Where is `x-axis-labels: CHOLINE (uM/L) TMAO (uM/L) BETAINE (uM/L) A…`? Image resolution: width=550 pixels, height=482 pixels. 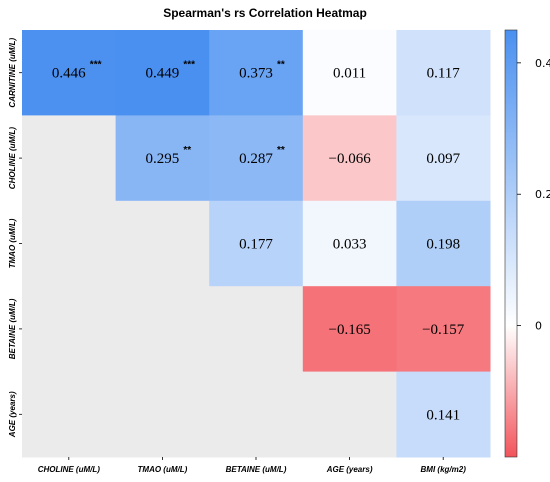
x-axis-labels: CHOLINE (uM/L) TMAO (uM/L) BETAINE (uM/L) A… is located at coordinates (252, 465).